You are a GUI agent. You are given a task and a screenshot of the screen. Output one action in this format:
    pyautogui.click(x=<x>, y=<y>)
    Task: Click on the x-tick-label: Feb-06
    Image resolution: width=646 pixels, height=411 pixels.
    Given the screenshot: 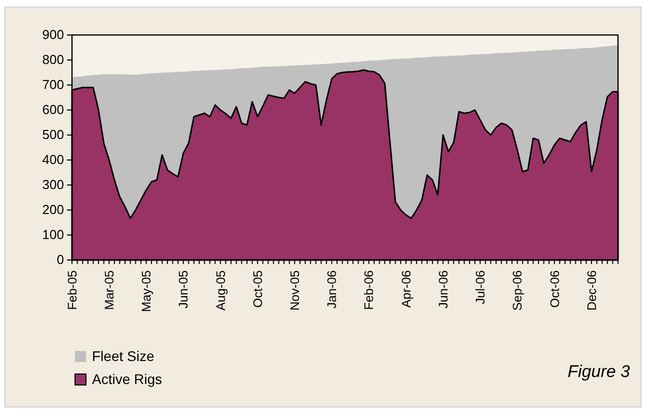 What is the action you would take?
    pyautogui.click(x=369, y=290)
    